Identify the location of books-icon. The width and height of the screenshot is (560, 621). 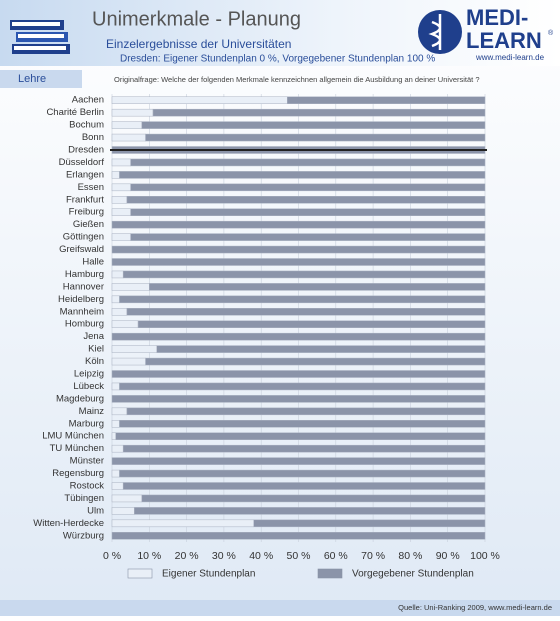
(40, 37).